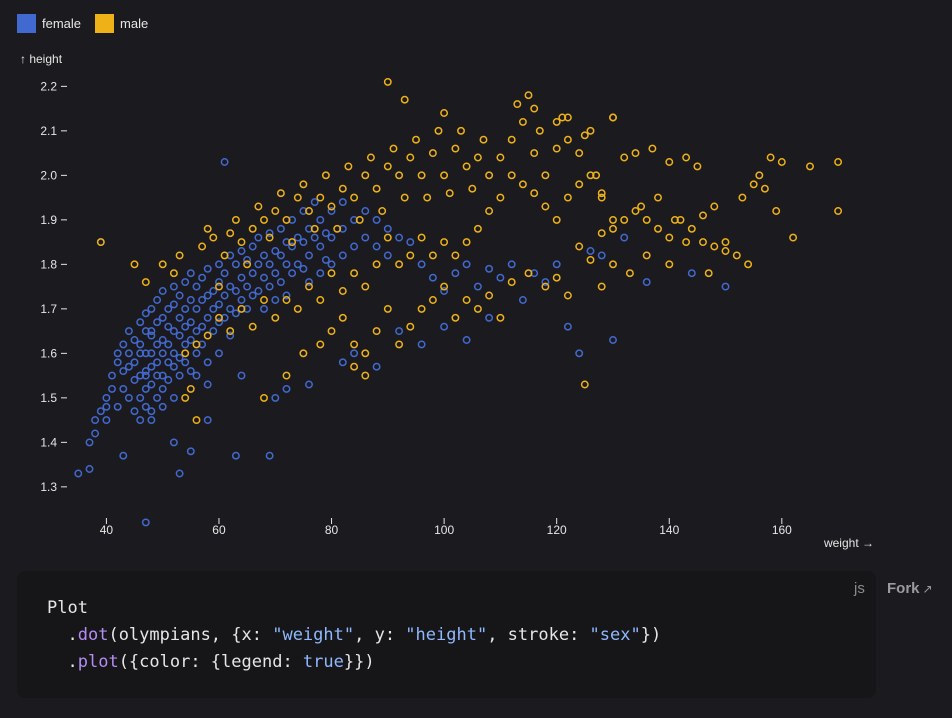  Describe the element at coordinates (910, 588) in the screenshot. I see `fork-button: Fork ↗` at that location.